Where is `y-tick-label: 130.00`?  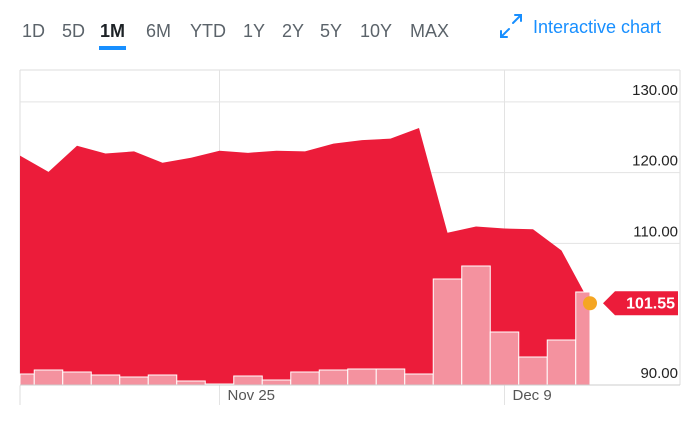
y-tick-label: 130.00 is located at coordinates (655, 90).